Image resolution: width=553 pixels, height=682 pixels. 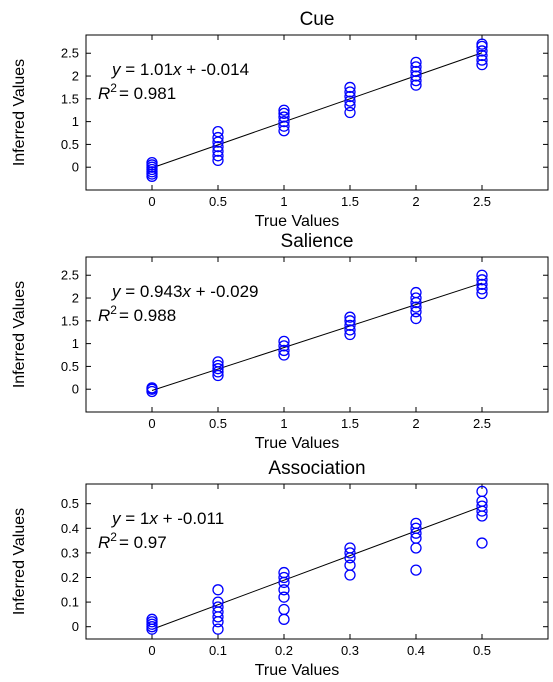 What do you see at coordinates (70, 53) in the screenshot?
I see `y-tick-label: 2.5` at bounding box center [70, 53].